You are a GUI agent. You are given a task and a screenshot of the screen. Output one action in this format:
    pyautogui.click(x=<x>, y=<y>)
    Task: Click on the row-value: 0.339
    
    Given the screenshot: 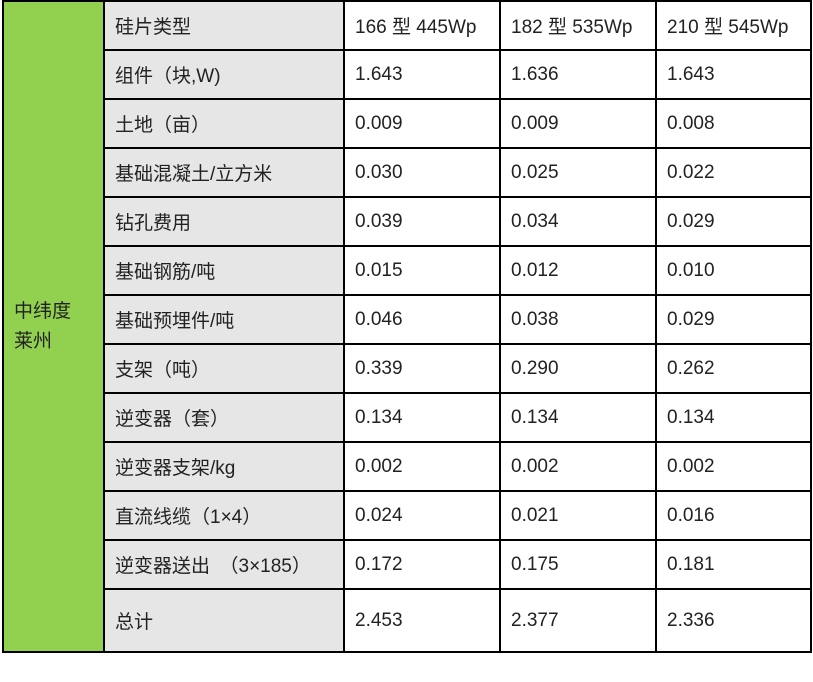 What is the action you would take?
    pyautogui.click(x=422, y=368)
    